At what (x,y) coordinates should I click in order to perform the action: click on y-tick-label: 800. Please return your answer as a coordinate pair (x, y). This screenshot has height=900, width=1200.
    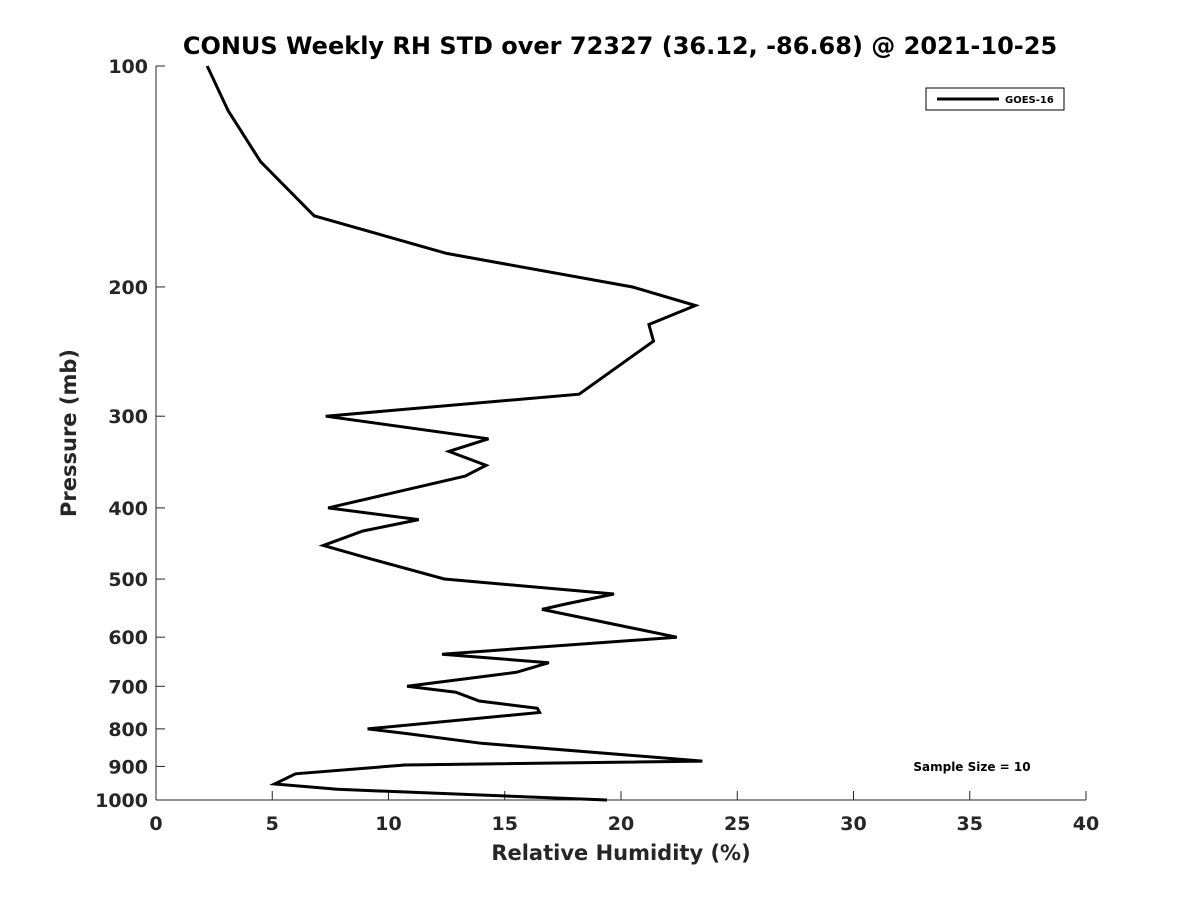
    Looking at the image, I should click on (128, 730).